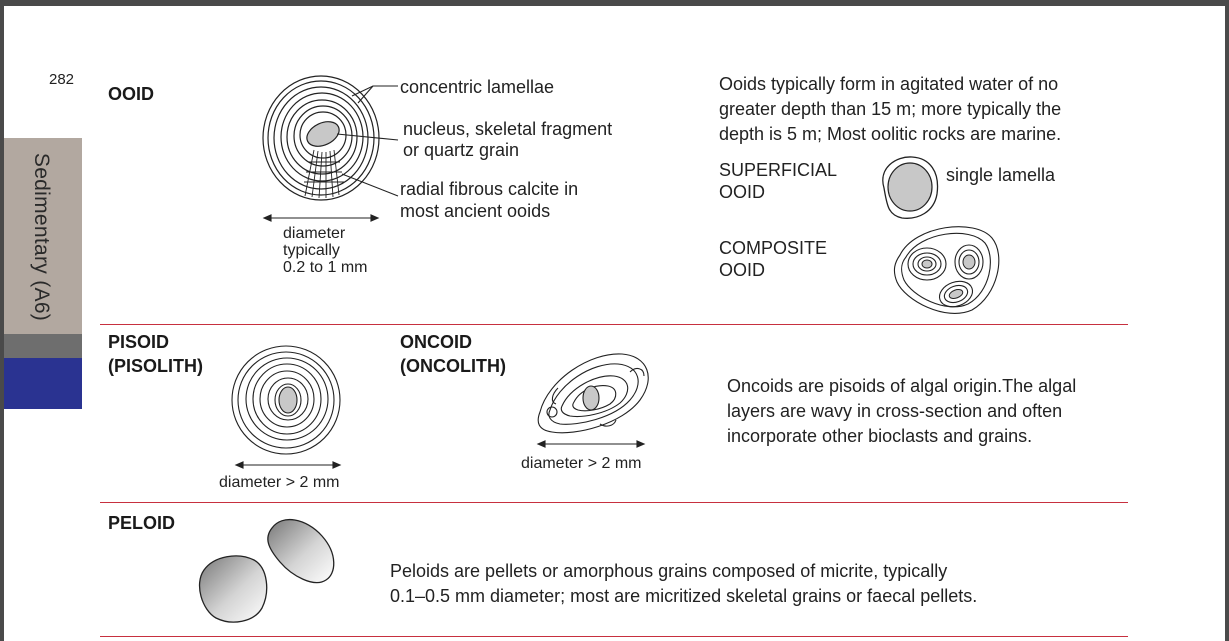 This screenshot has width=1229, height=641. Describe the element at coordinates (591, 398) in the screenshot. I see `oncoid-nucleus` at that location.